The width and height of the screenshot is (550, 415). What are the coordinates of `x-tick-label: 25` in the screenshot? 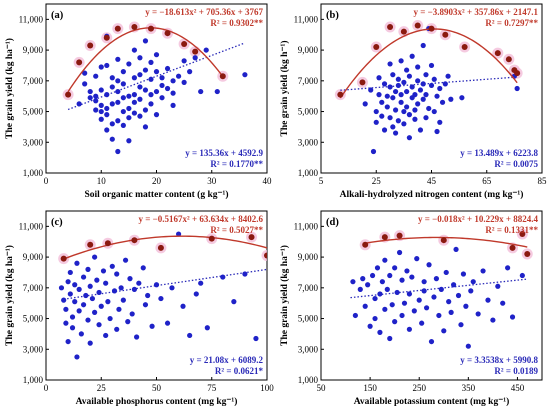 It's located at (102, 388).